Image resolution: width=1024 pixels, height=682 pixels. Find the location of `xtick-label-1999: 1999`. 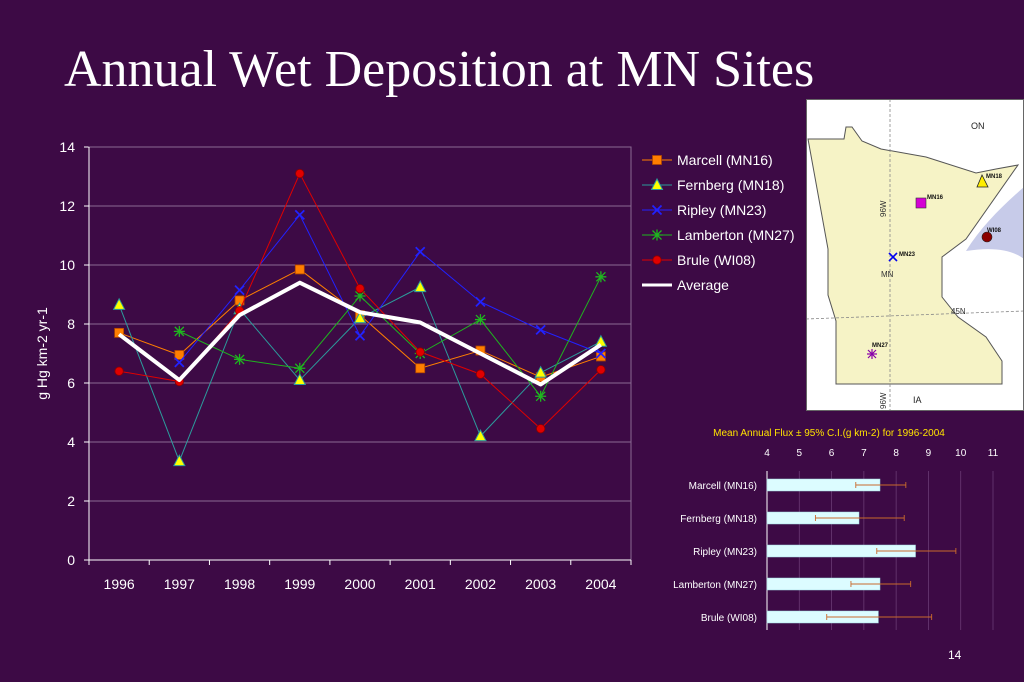

xtick-label-1999: 1999 is located at coordinates (299, 584).